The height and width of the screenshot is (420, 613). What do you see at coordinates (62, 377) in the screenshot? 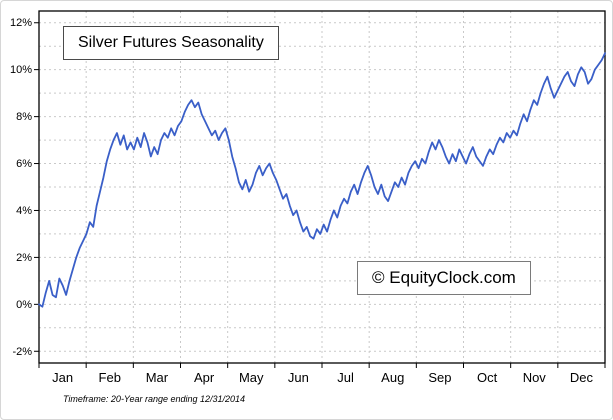
I see `x-axis-label: Jan` at bounding box center [62, 377].